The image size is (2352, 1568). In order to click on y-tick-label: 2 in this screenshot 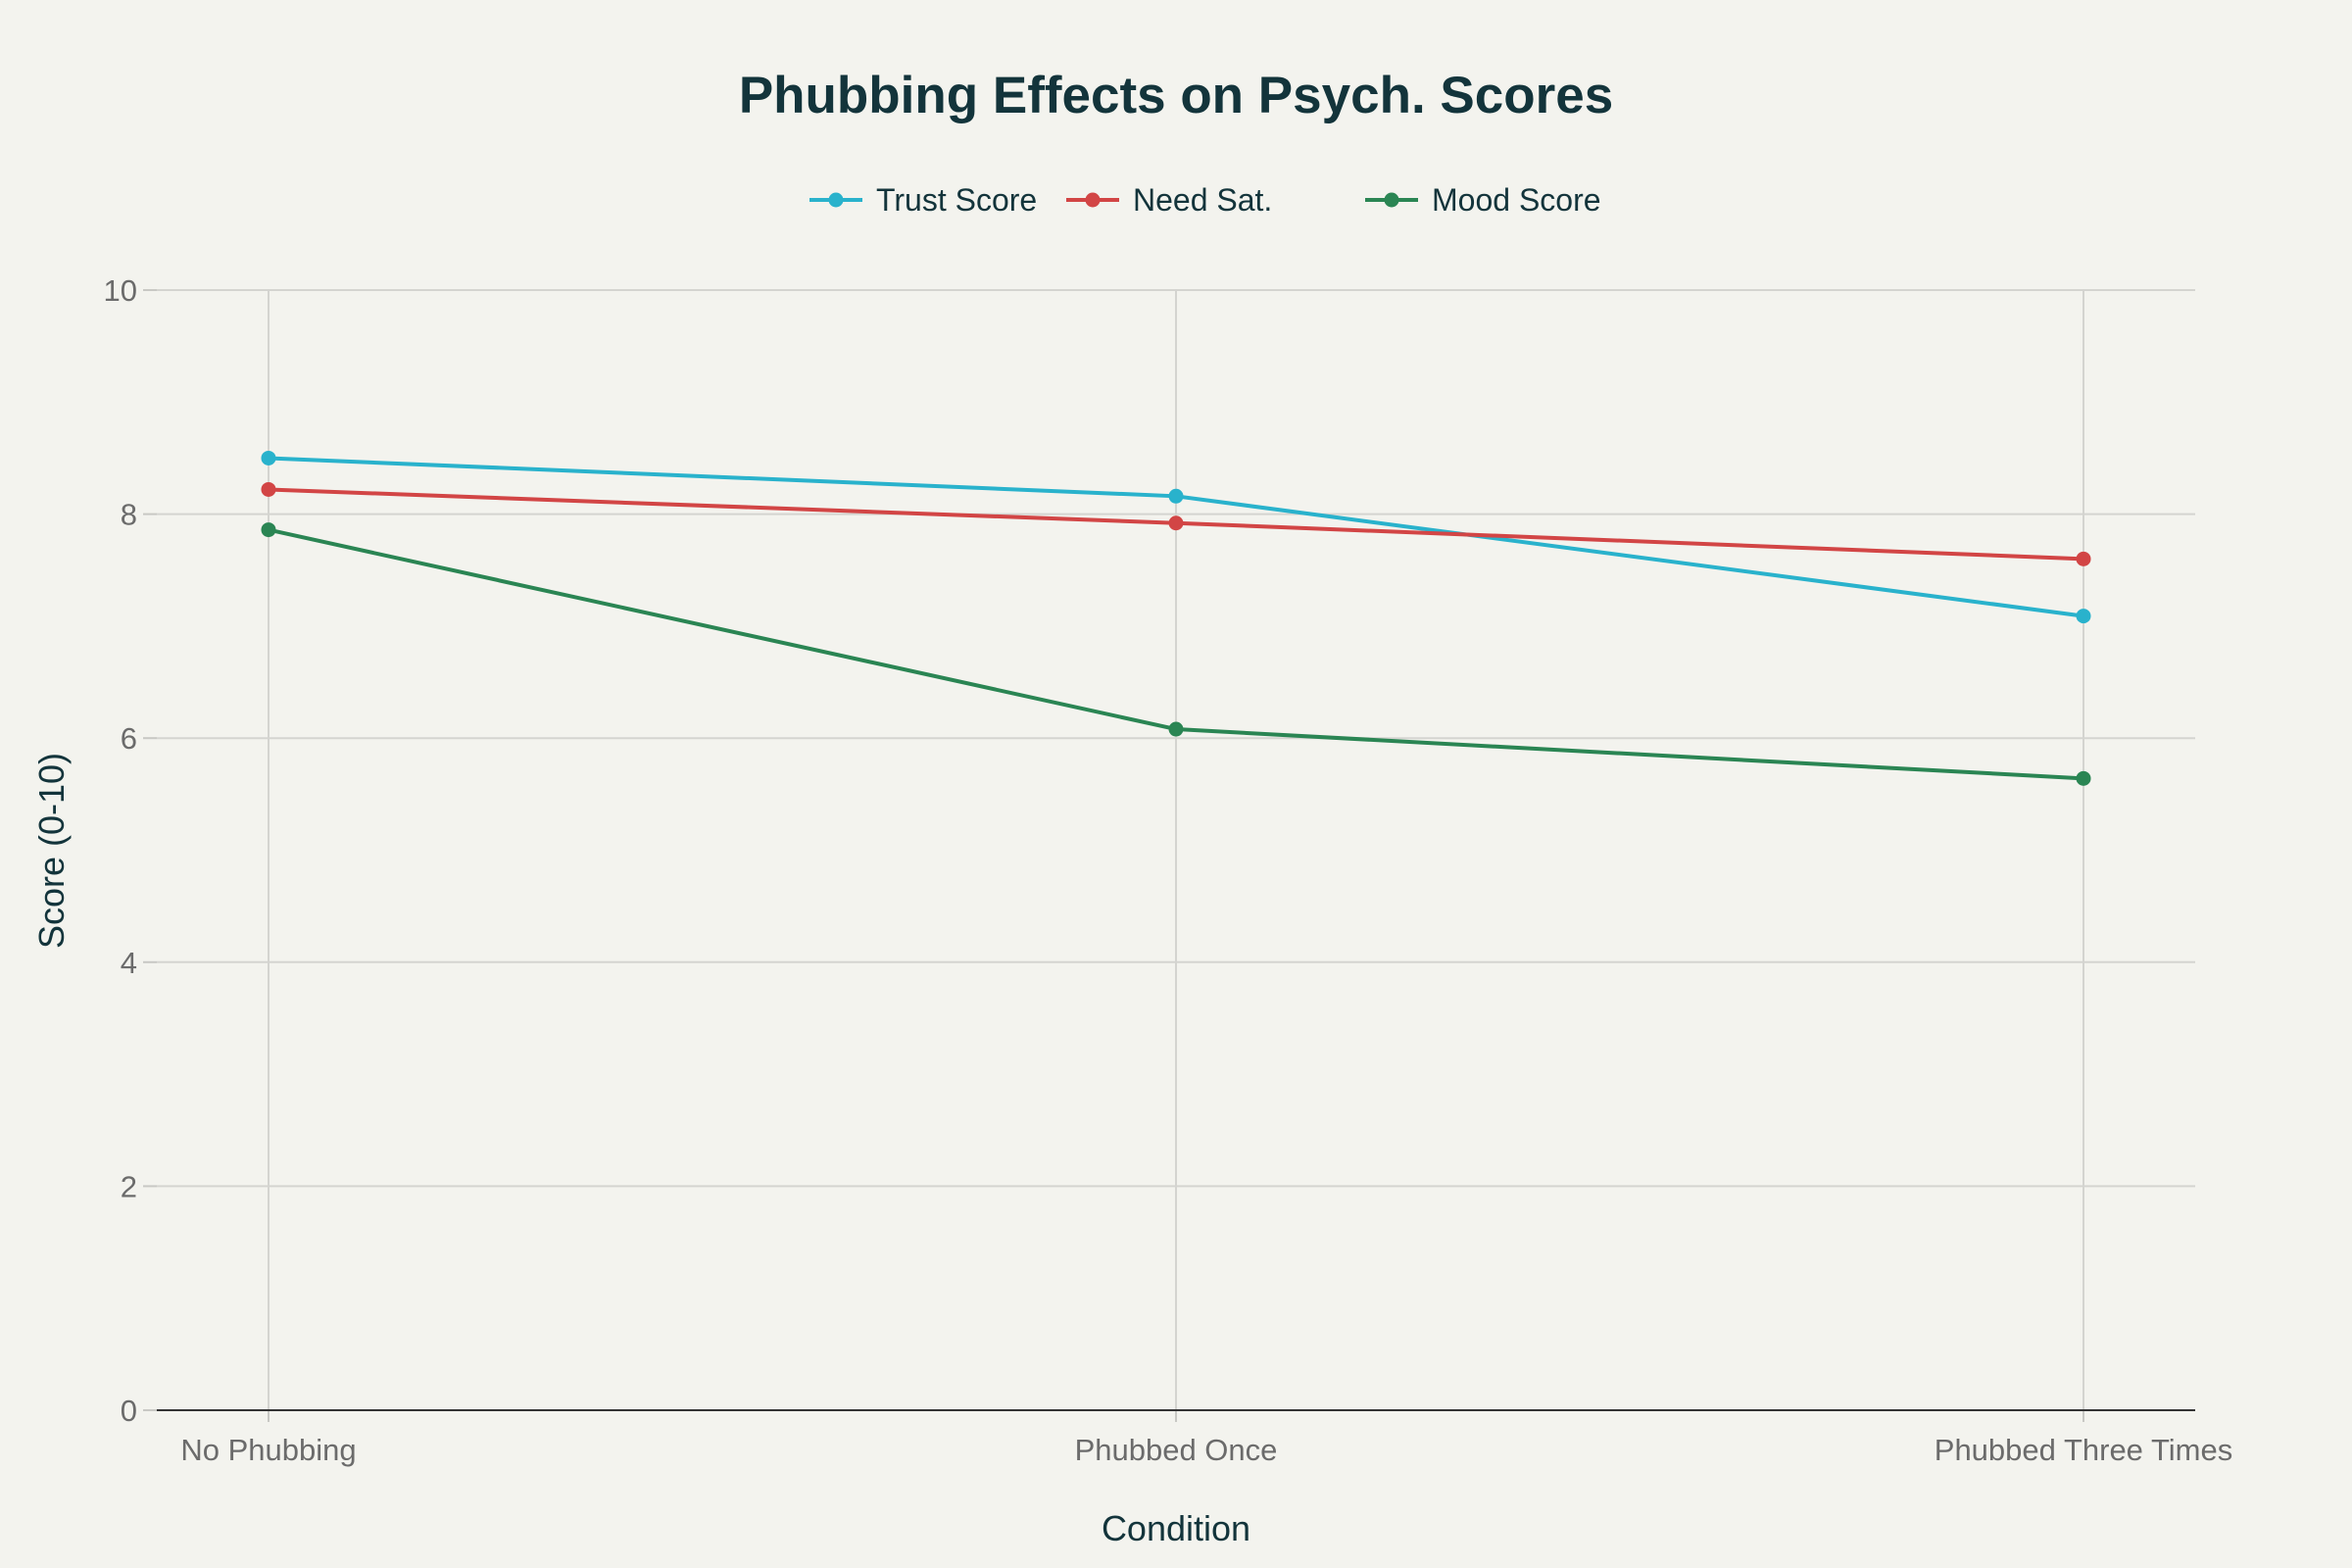, I will do `click(129, 1186)`.